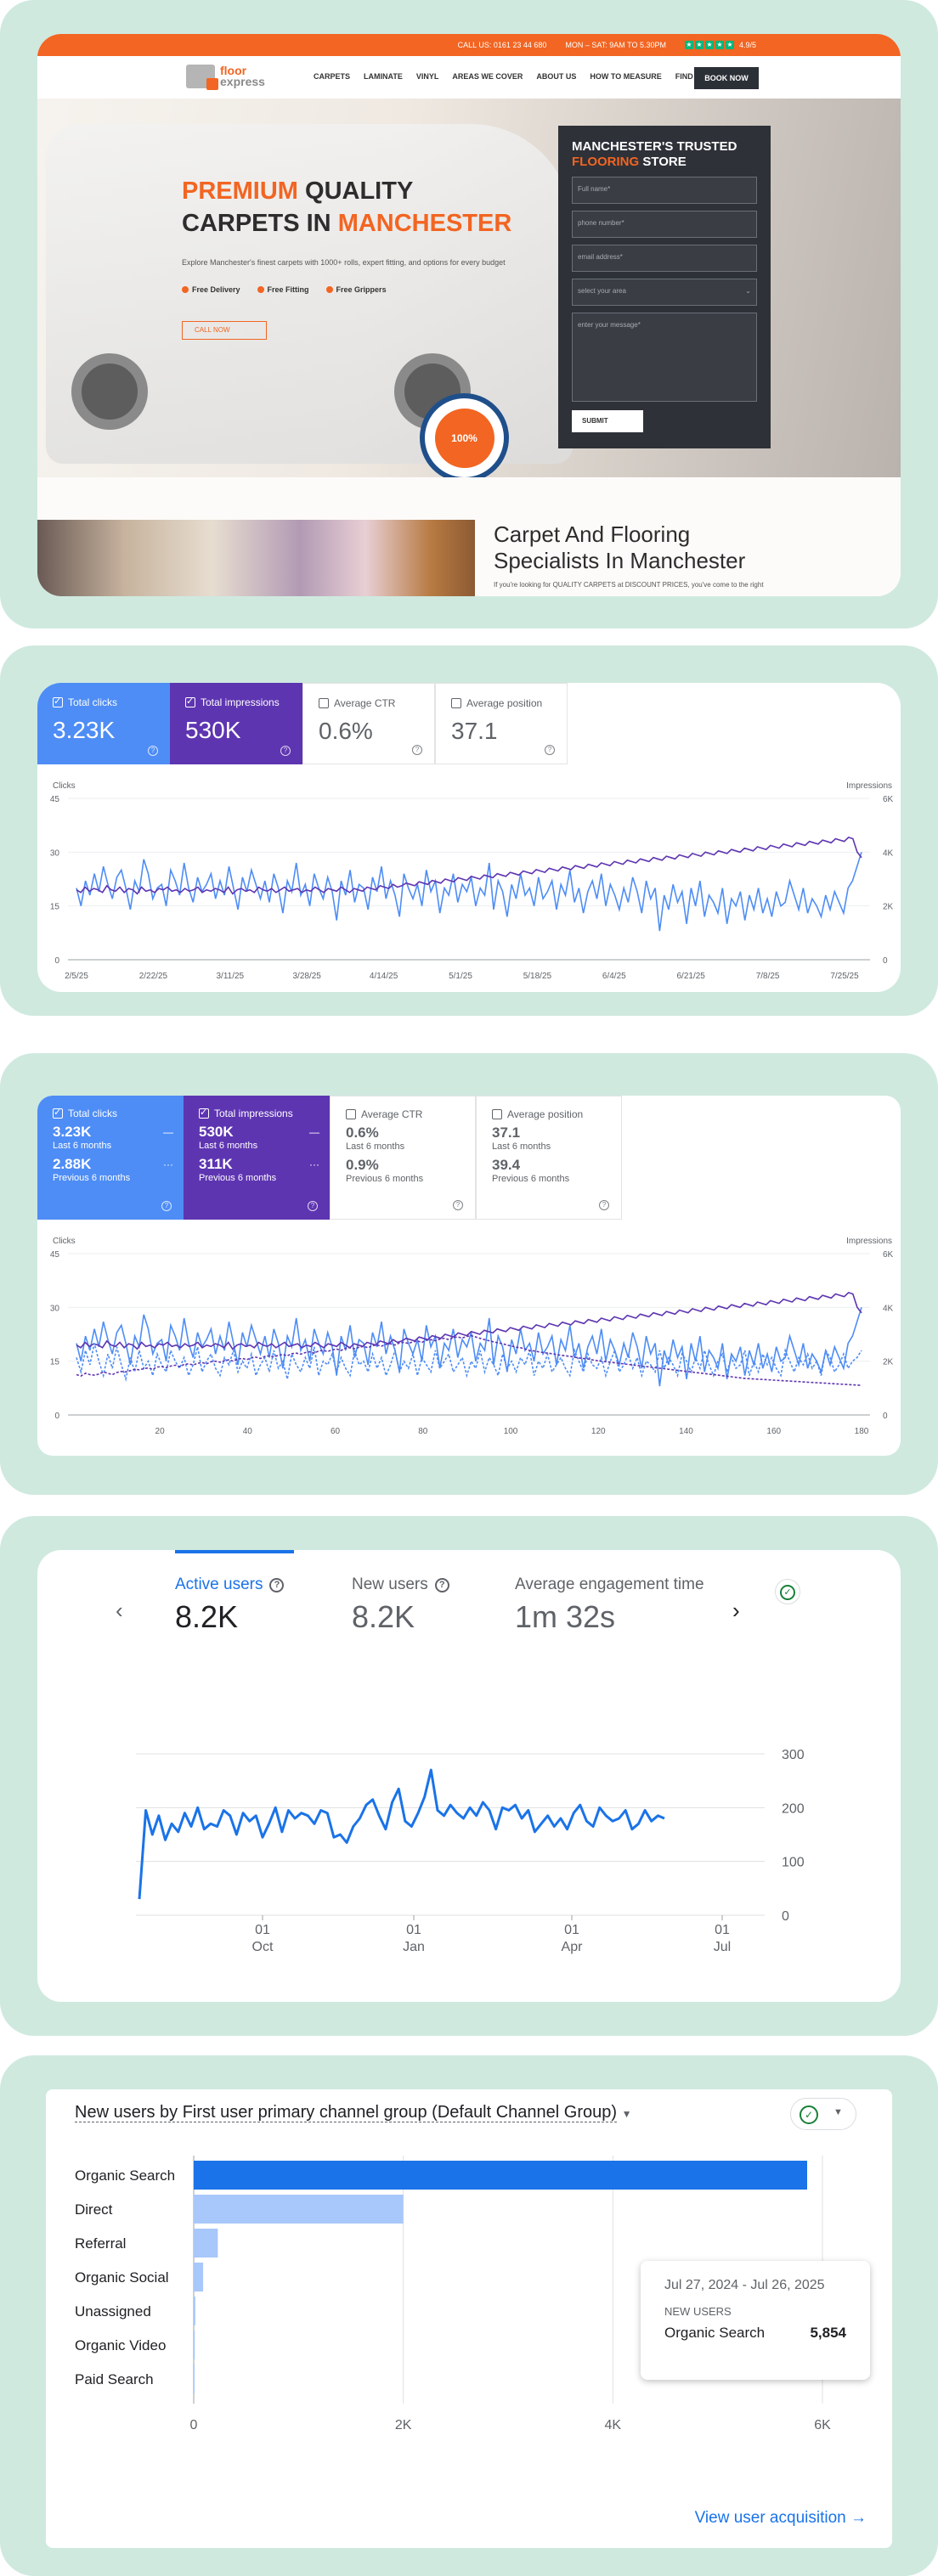 The width and height of the screenshot is (938, 2576). Describe the element at coordinates (502, 45) in the screenshot. I see `phone-text: CALL US: 0161 23 44 680` at that location.